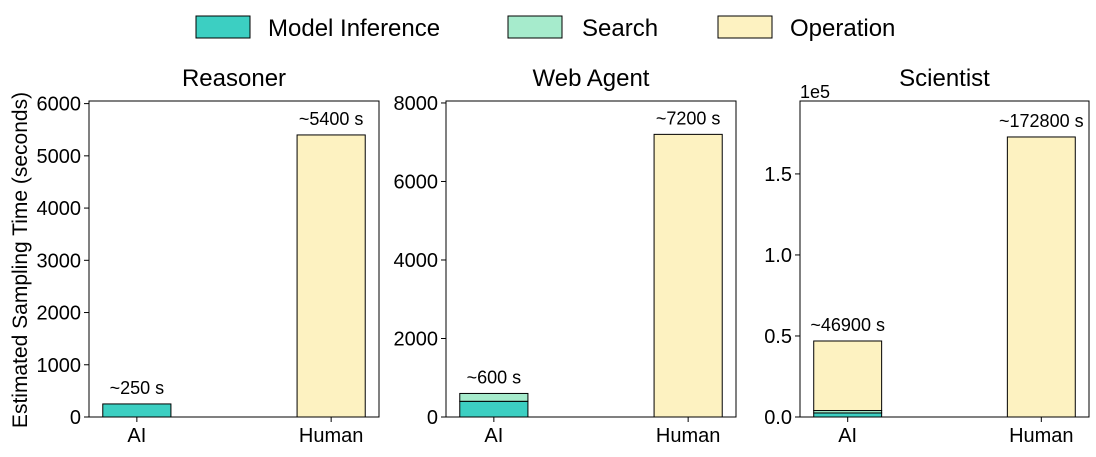 The image size is (1096, 457). What do you see at coordinates (1041, 121) in the screenshot?
I see `data-label-human: ~172800 s` at bounding box center [1041, 121].